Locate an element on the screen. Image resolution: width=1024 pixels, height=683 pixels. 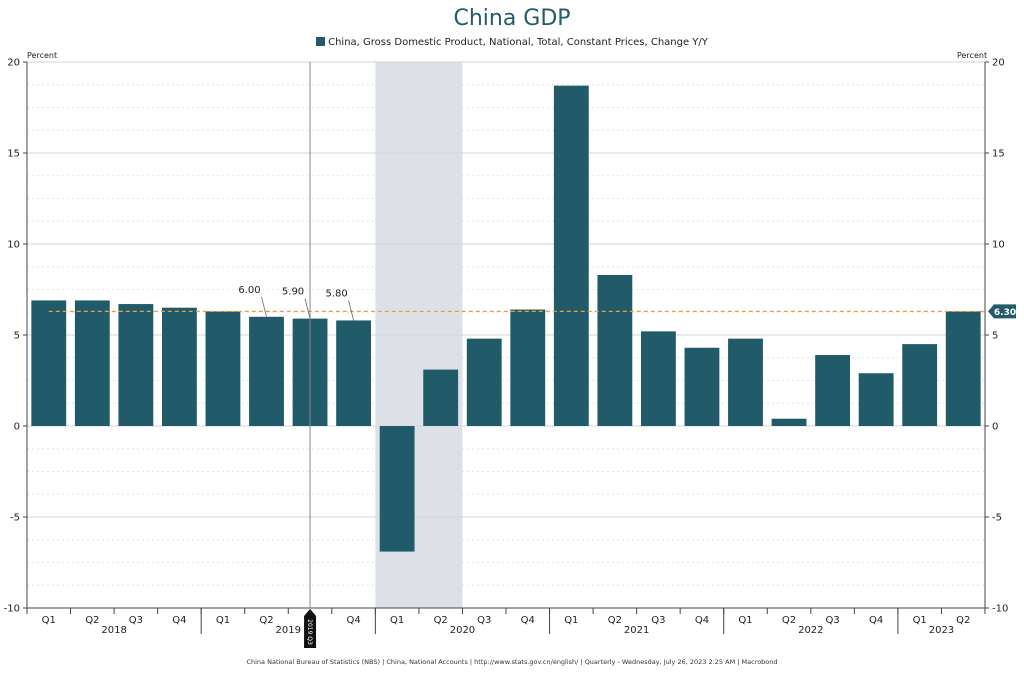
y-tick-label-left: 15 is located at coordinates (13, 154).